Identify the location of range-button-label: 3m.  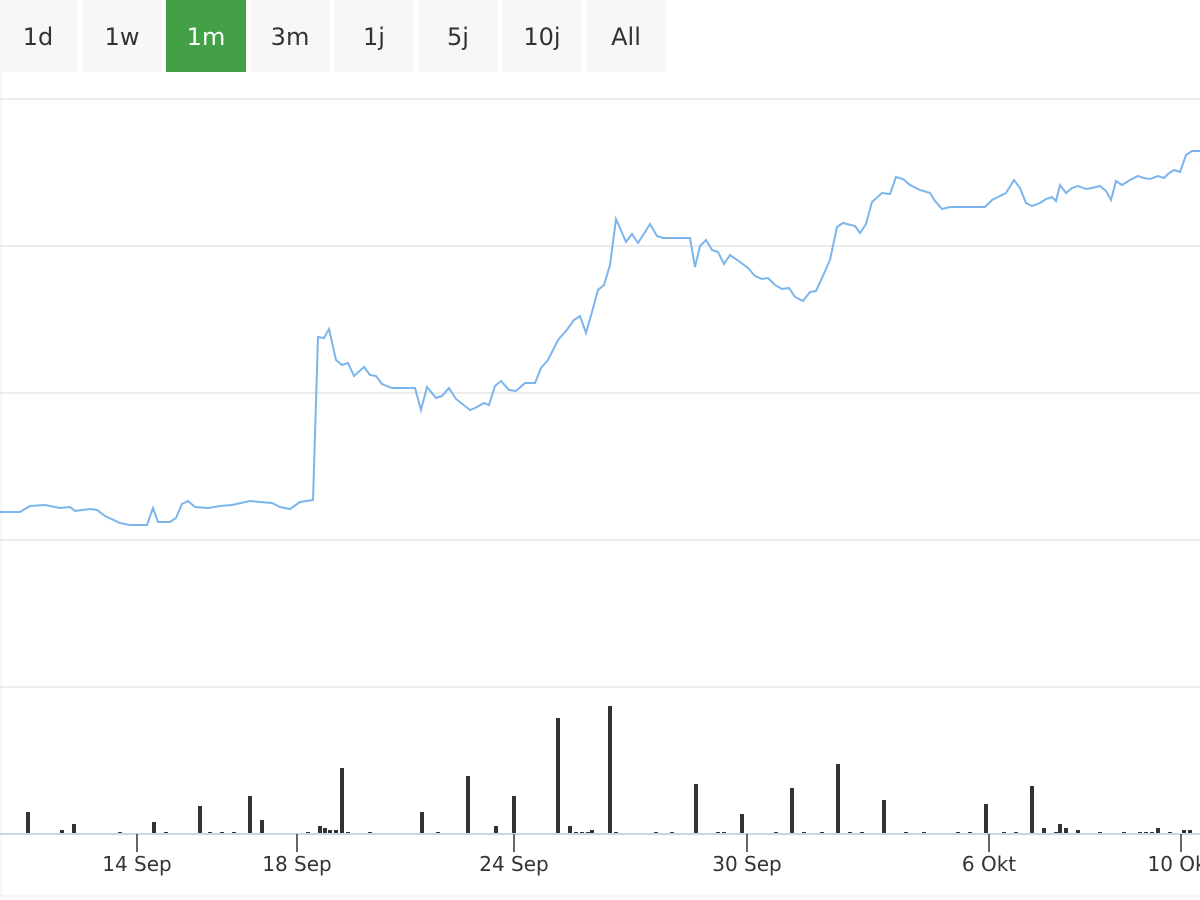
(290, 37).